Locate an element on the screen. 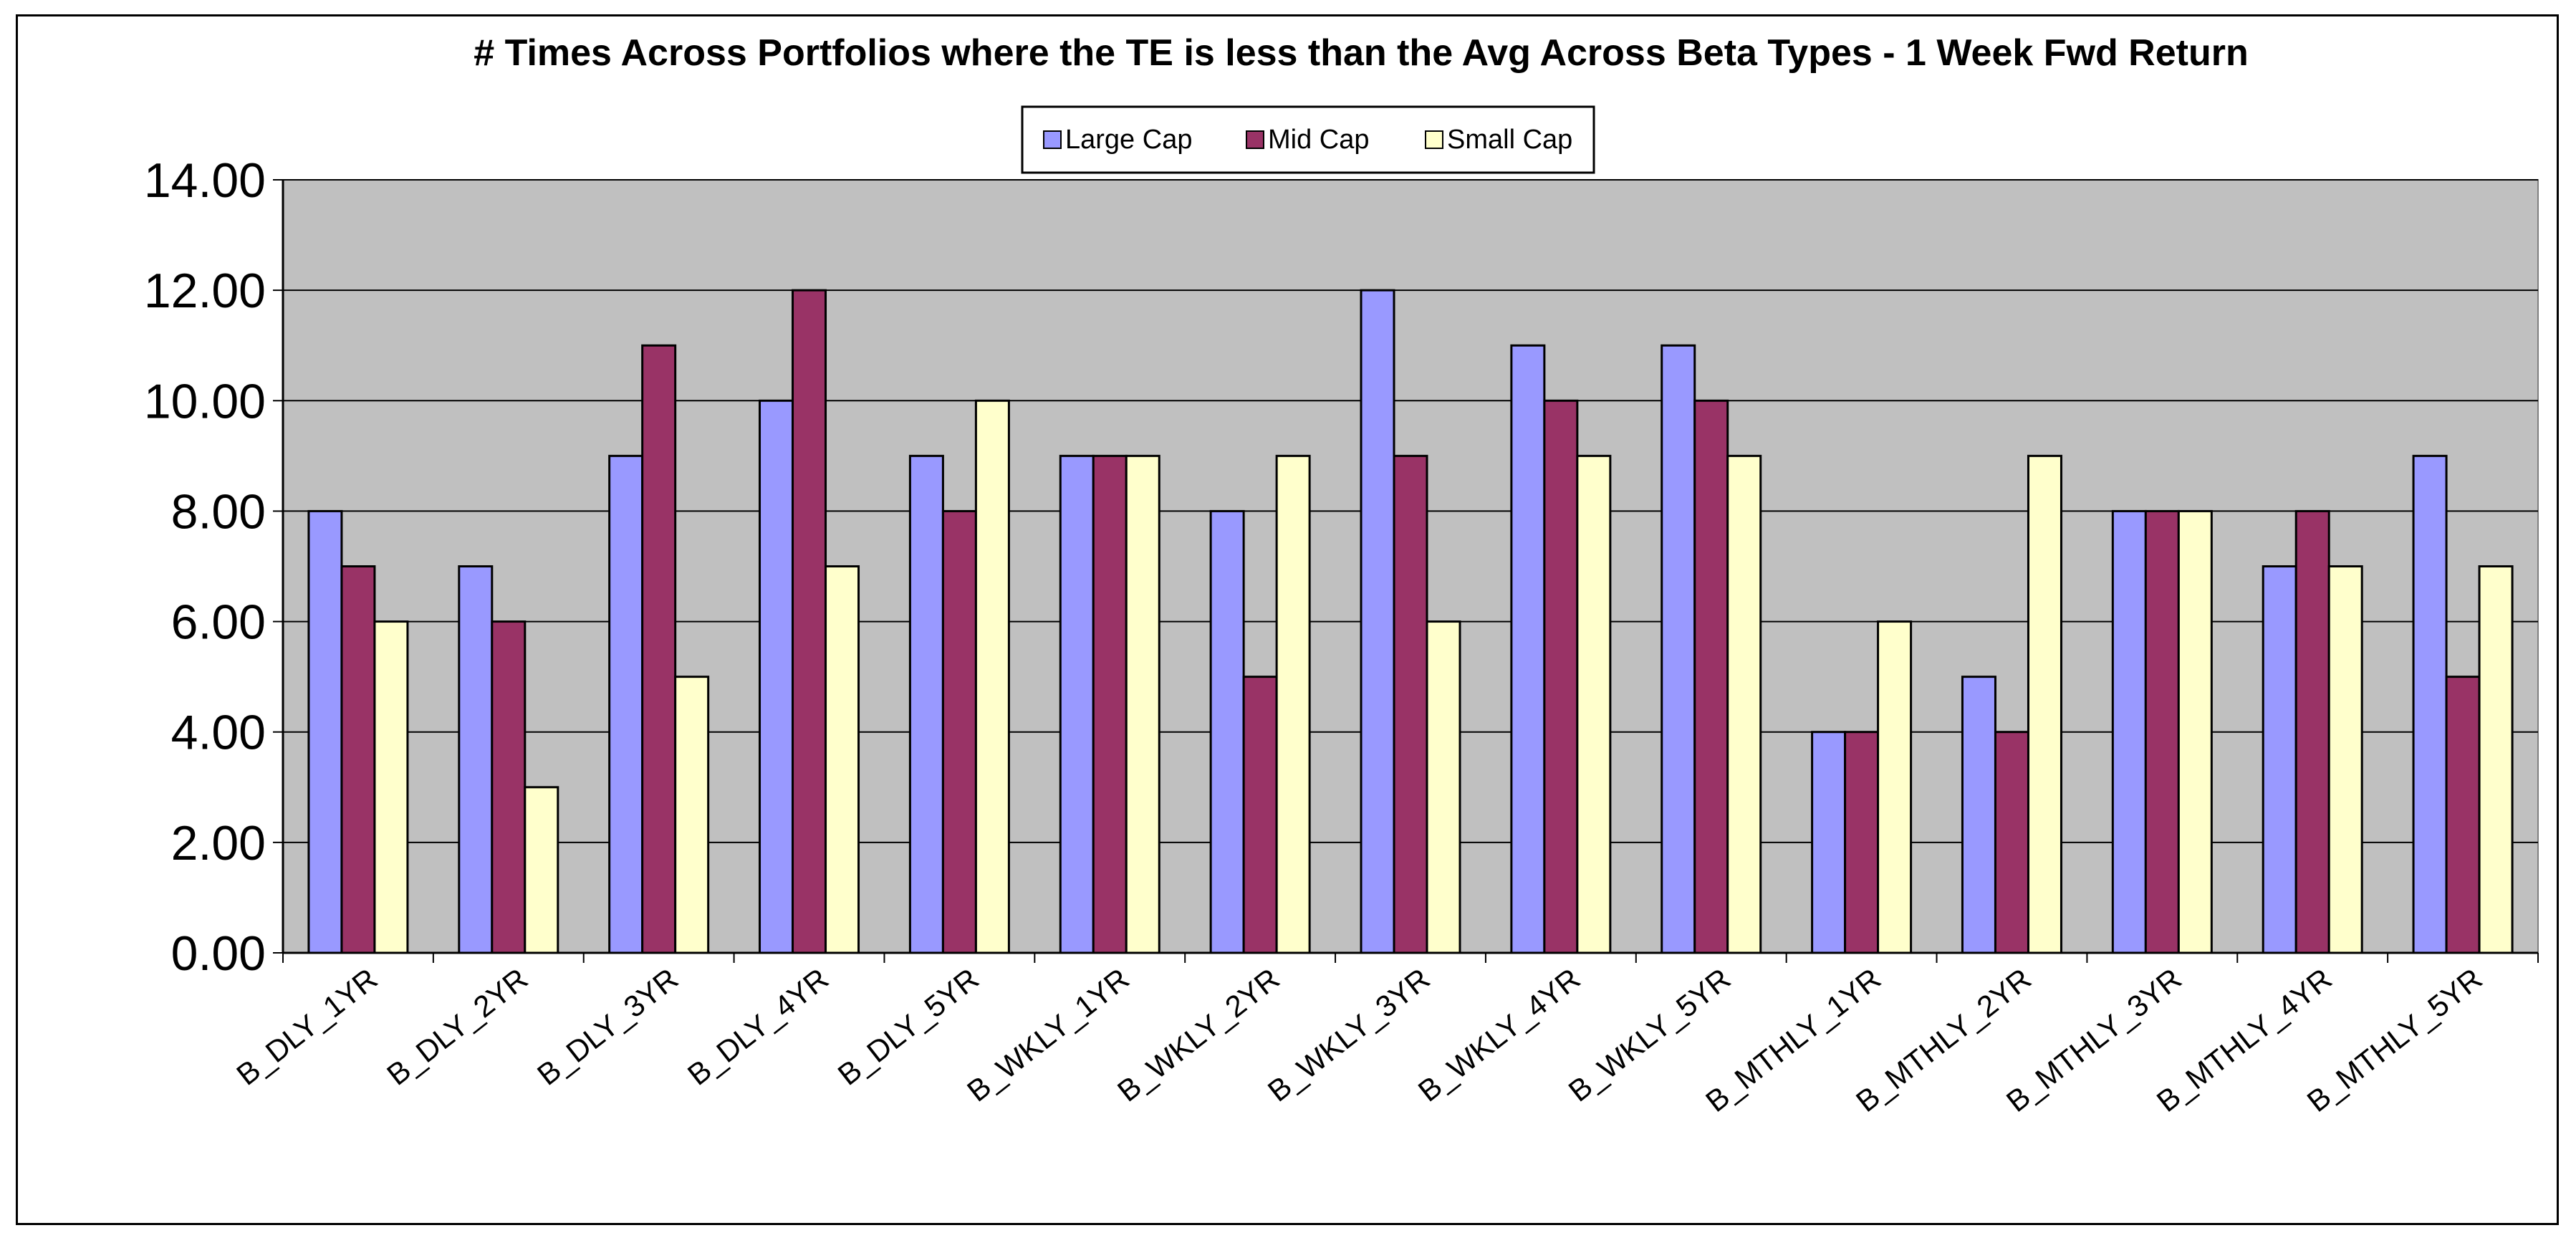  y-tick-label: 12.00 is located at coordinates (205, 291).